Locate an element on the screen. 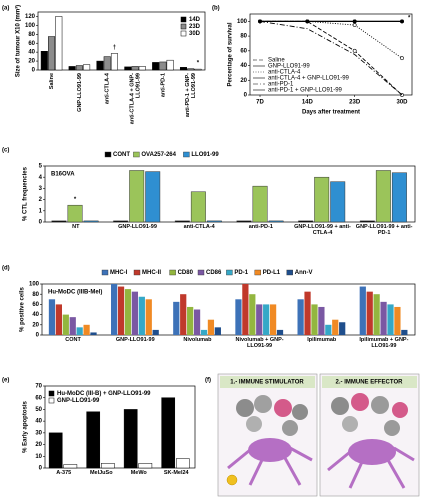 The image size is (422, 500). x-tick-label: MelJuSo is located at coordinates (101, 473).